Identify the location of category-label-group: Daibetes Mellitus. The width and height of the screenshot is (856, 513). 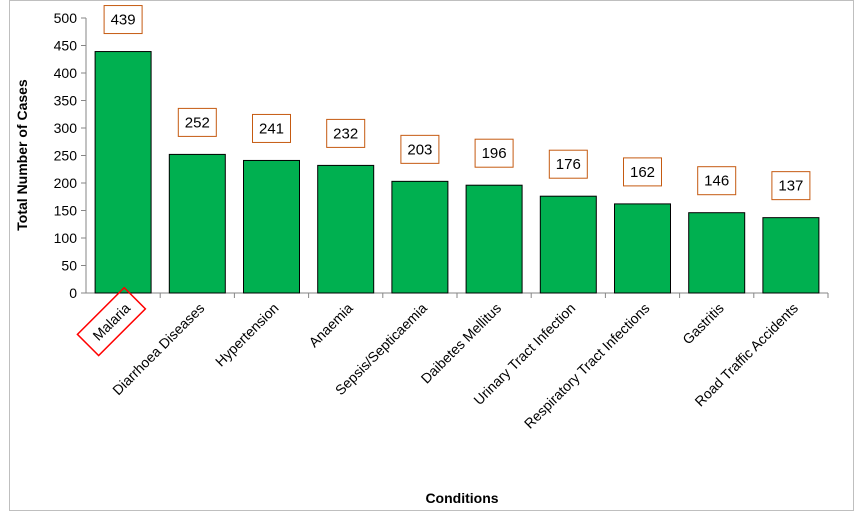
(461, 343).